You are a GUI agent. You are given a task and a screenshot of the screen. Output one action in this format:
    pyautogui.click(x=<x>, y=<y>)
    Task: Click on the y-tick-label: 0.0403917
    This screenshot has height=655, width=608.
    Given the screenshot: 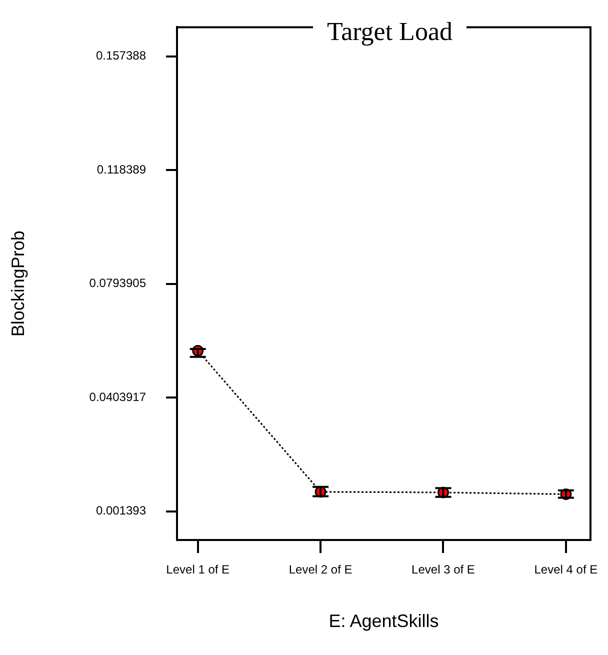 What is the action you would take?
    pyautogui.click(x=117, y=397)
    